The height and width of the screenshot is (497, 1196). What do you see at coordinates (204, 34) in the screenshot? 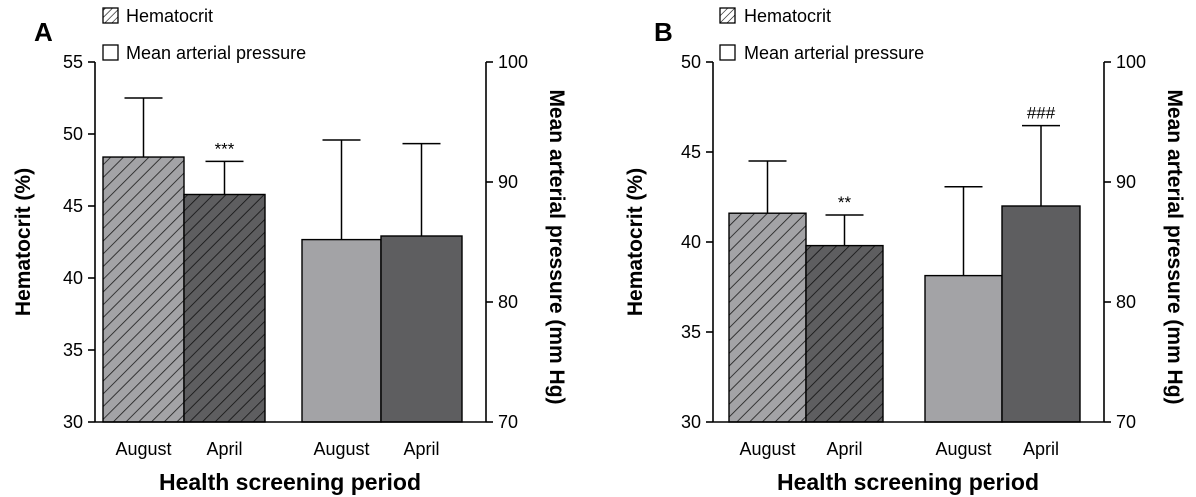
I see `legend-a: Hematocrit Mean arterial pressure` at bounding box center [204, 34].